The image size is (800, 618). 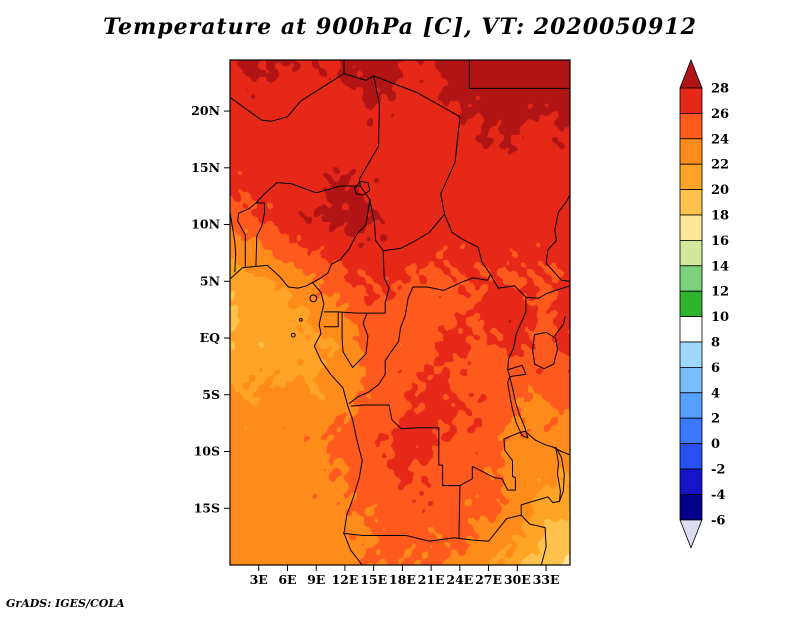 What do you see at coordinates (205, 110) in the screenshot?
I see `lat-tick-label: 20N` at bounding box center [205, 110].